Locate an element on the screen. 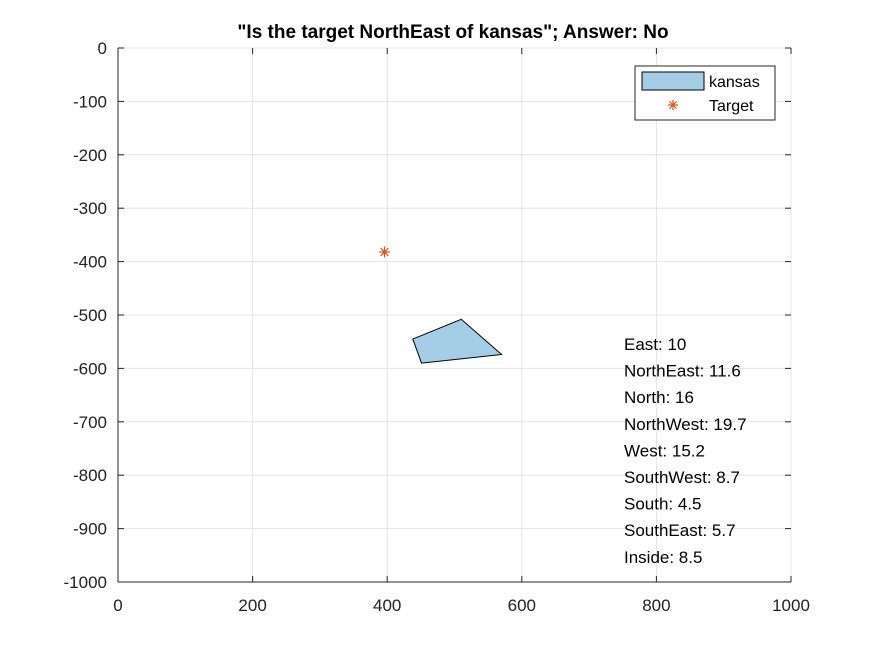  legend-swatch-kansas is located at coordinates (673, 81).